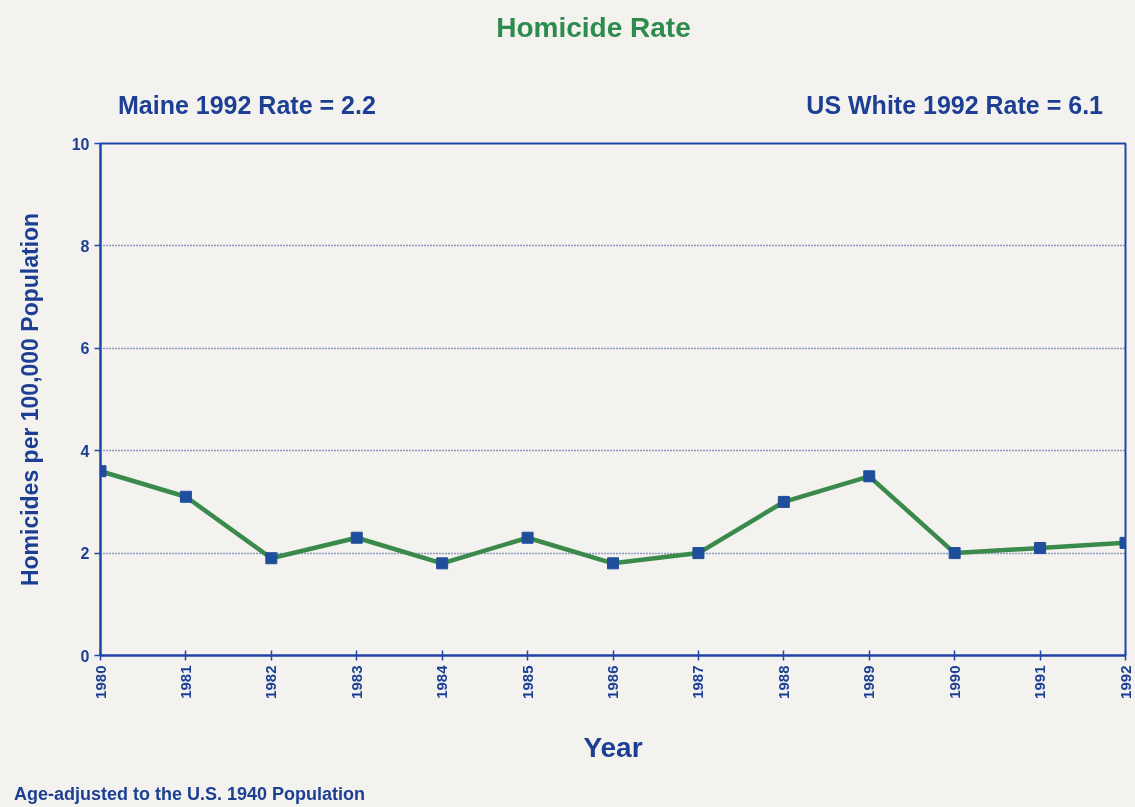  What do you see at coordinates (85, 554) in the screenshot?
I see `y-tick-label: 2` at bounding box center [85, 554].